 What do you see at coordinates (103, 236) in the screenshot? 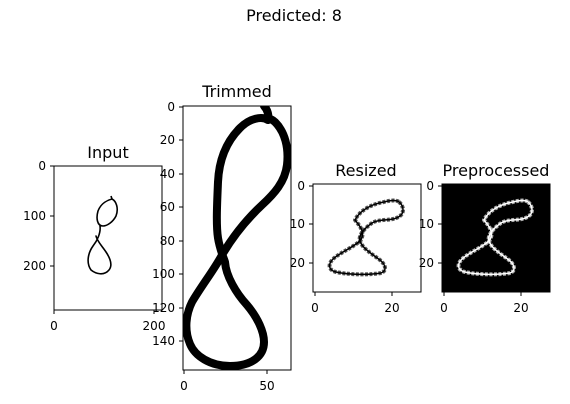
I see `input-digit-stroke` at bounding box center [103, 236].